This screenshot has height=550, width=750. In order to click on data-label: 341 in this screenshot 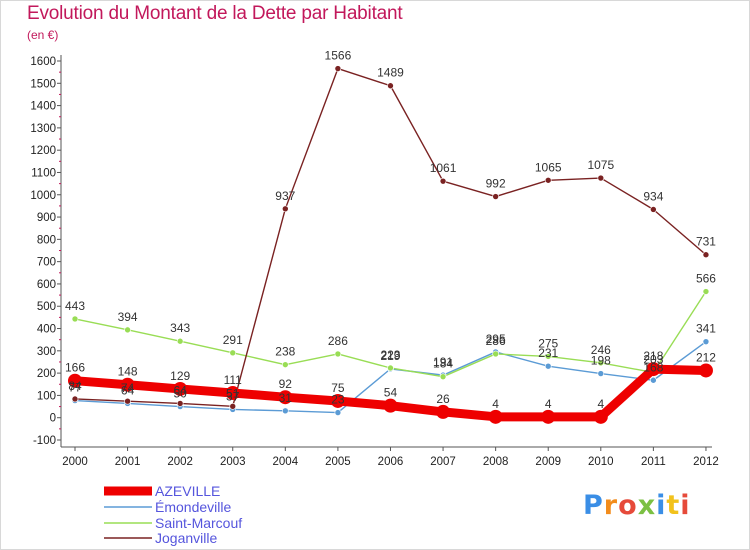, I will do `click(706, 329)`.